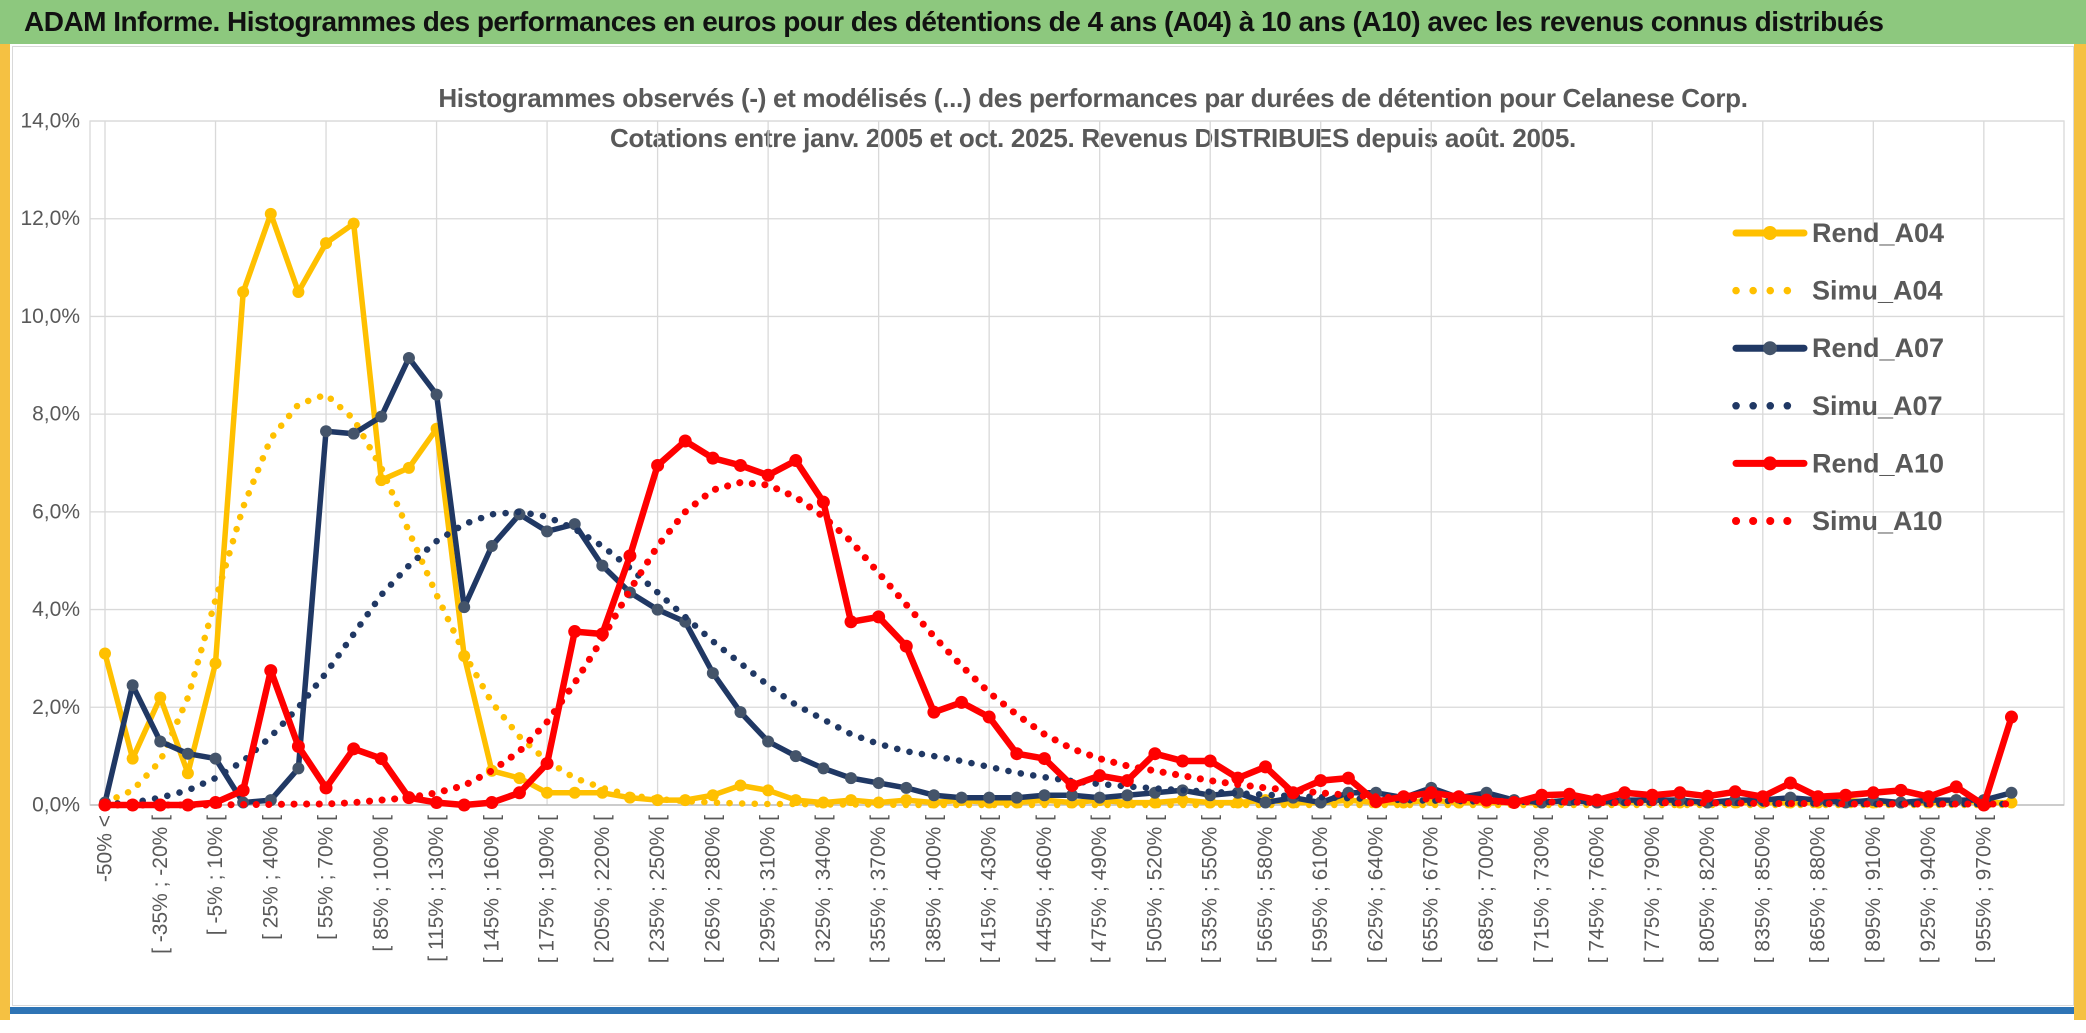 The image size is (2086, 1033). What do you see at coordinates (1838, 233) in the screenshot?
I see `legend-item-rend_a04: Rend_A04` at bounding box center [1838, 233].